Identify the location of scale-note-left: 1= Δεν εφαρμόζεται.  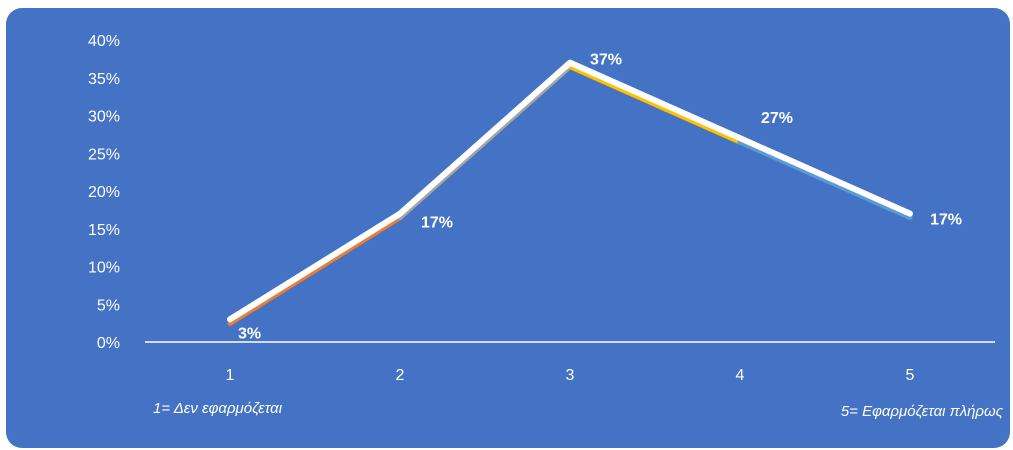
(218, 408).